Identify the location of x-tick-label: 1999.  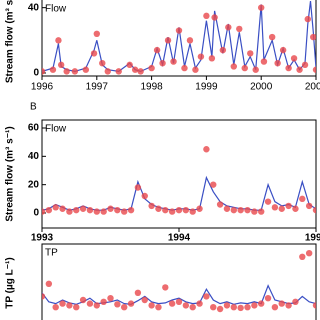
(206, 87).